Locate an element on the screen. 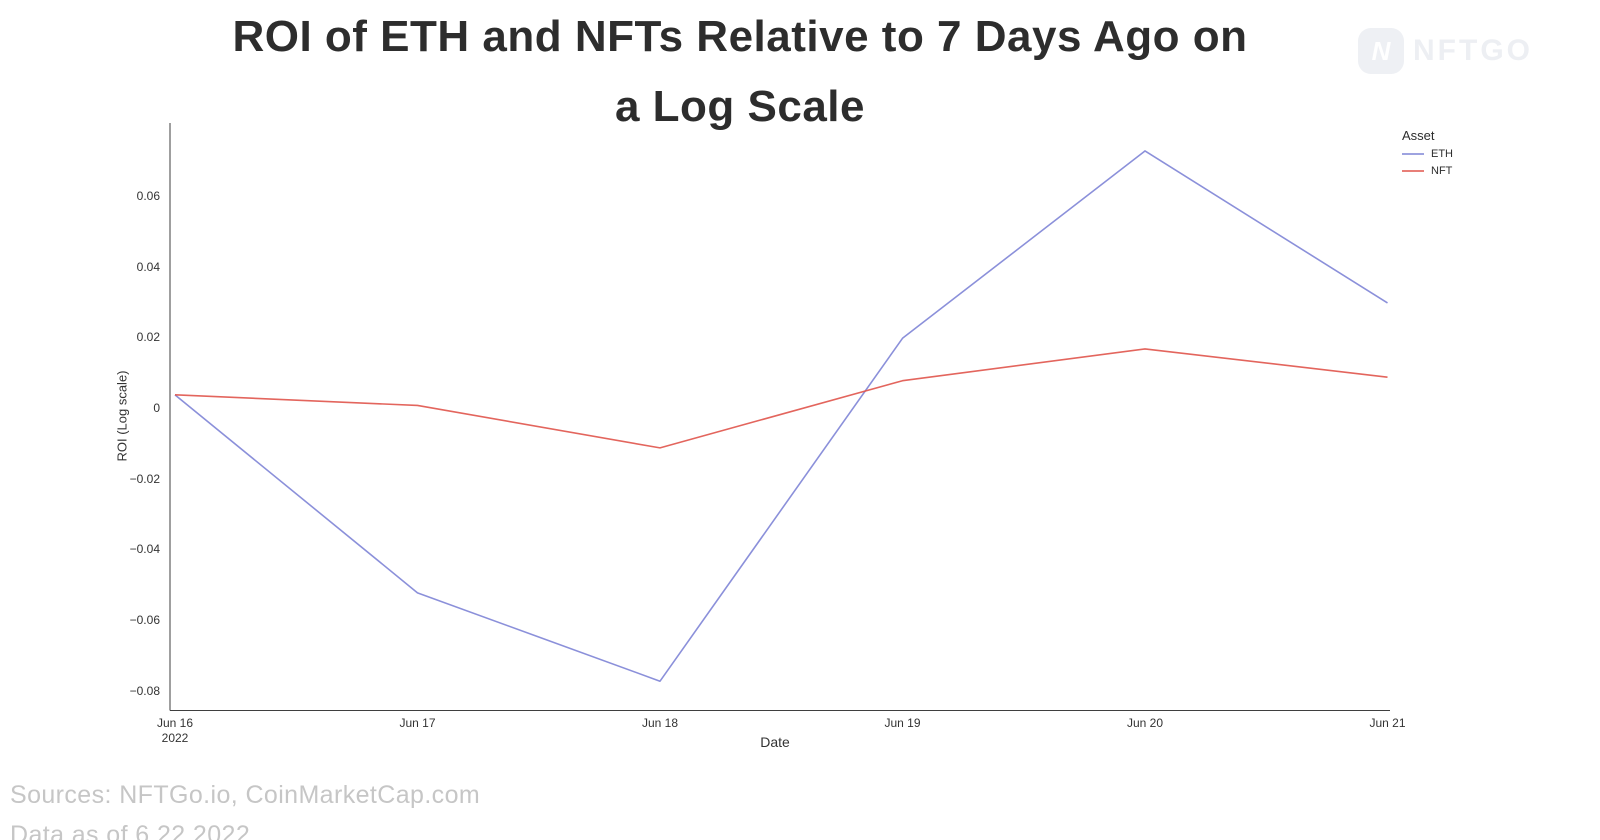 The image size is (1600, 840). nftgo-logo: N NFTGO is located at coordinates (1445, 51).